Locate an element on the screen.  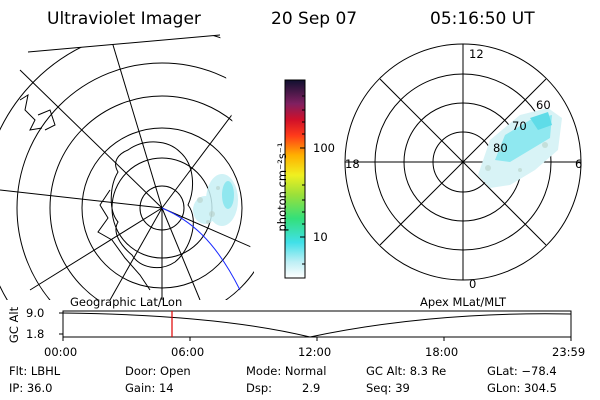
date-label: 20 Sep 07 is located at coordinates (314, 19).